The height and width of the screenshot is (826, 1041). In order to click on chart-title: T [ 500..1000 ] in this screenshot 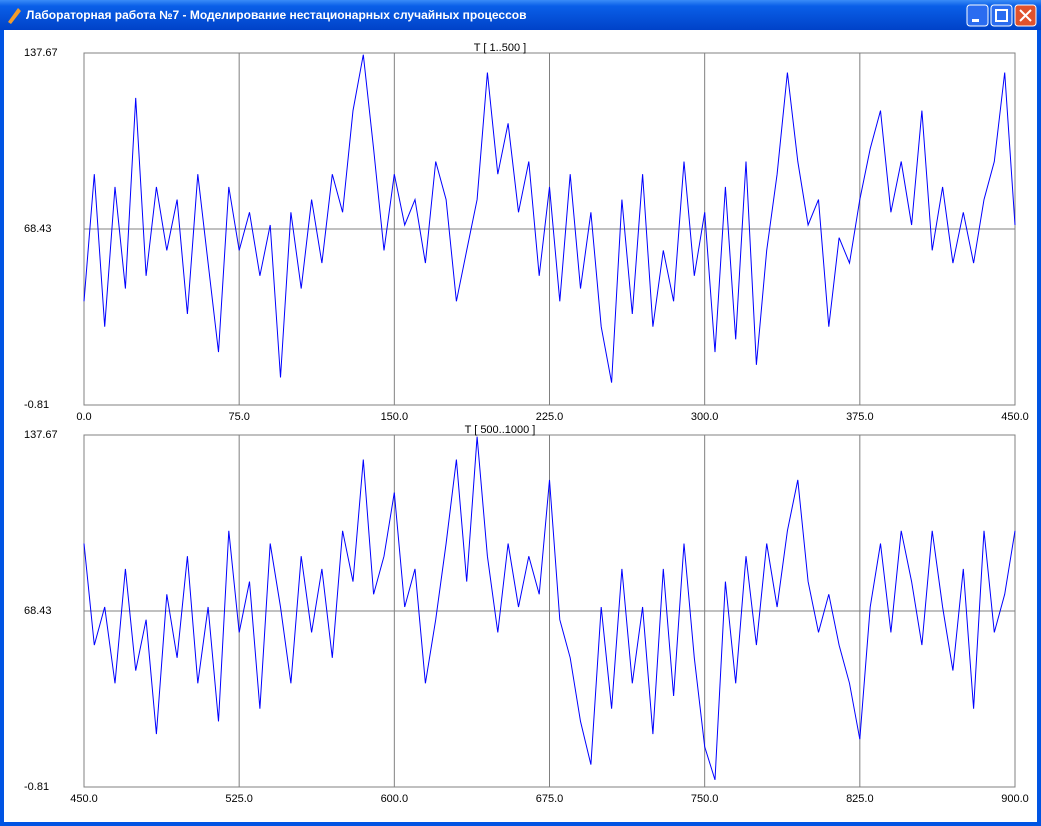, I will do `click(500, 430)`.